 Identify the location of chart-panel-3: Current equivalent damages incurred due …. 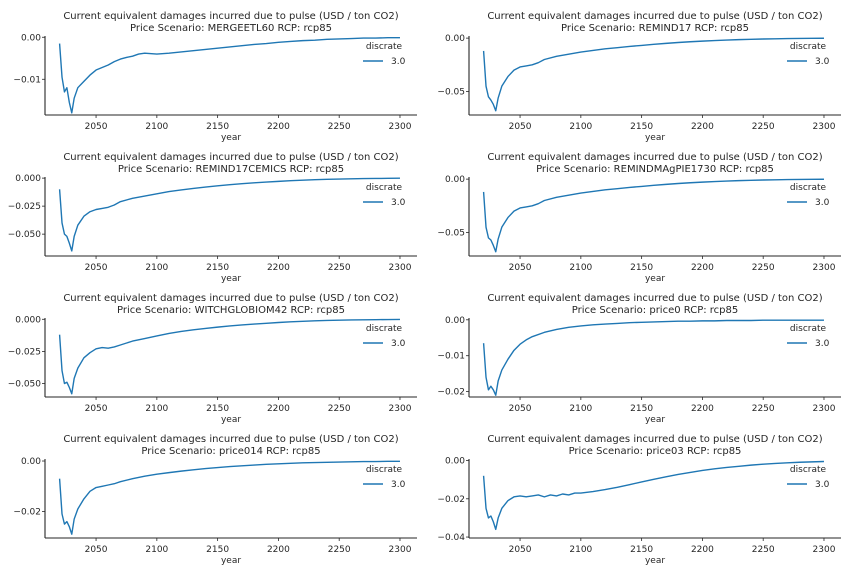
(212, 218).